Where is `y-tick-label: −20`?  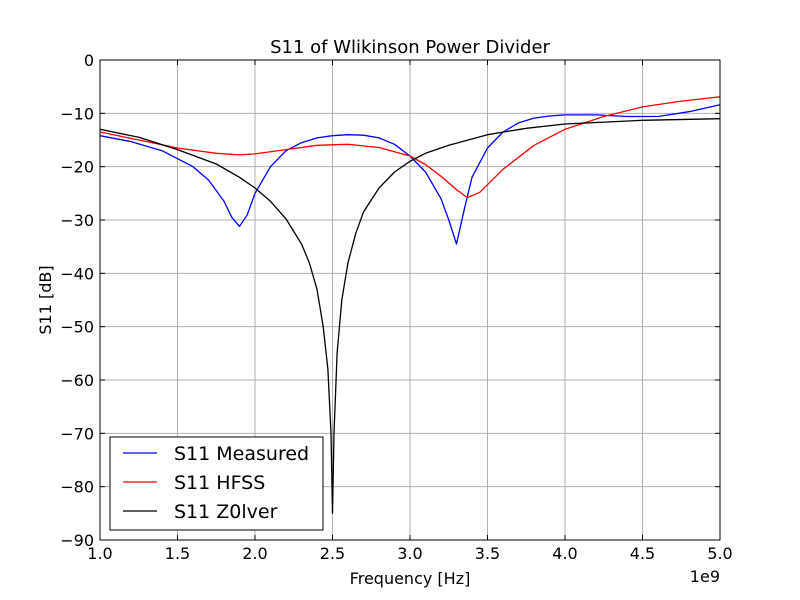
y-tick-label: −20 is located at coordinates (77, 167).